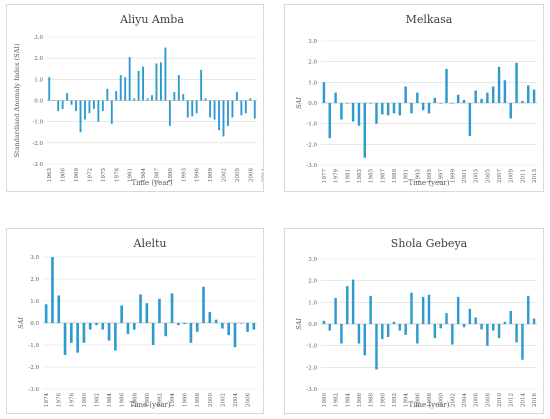  Describe the element at coordinates (157, 175) in the screenshot. I see `x-tick-label: 1987` at that location.